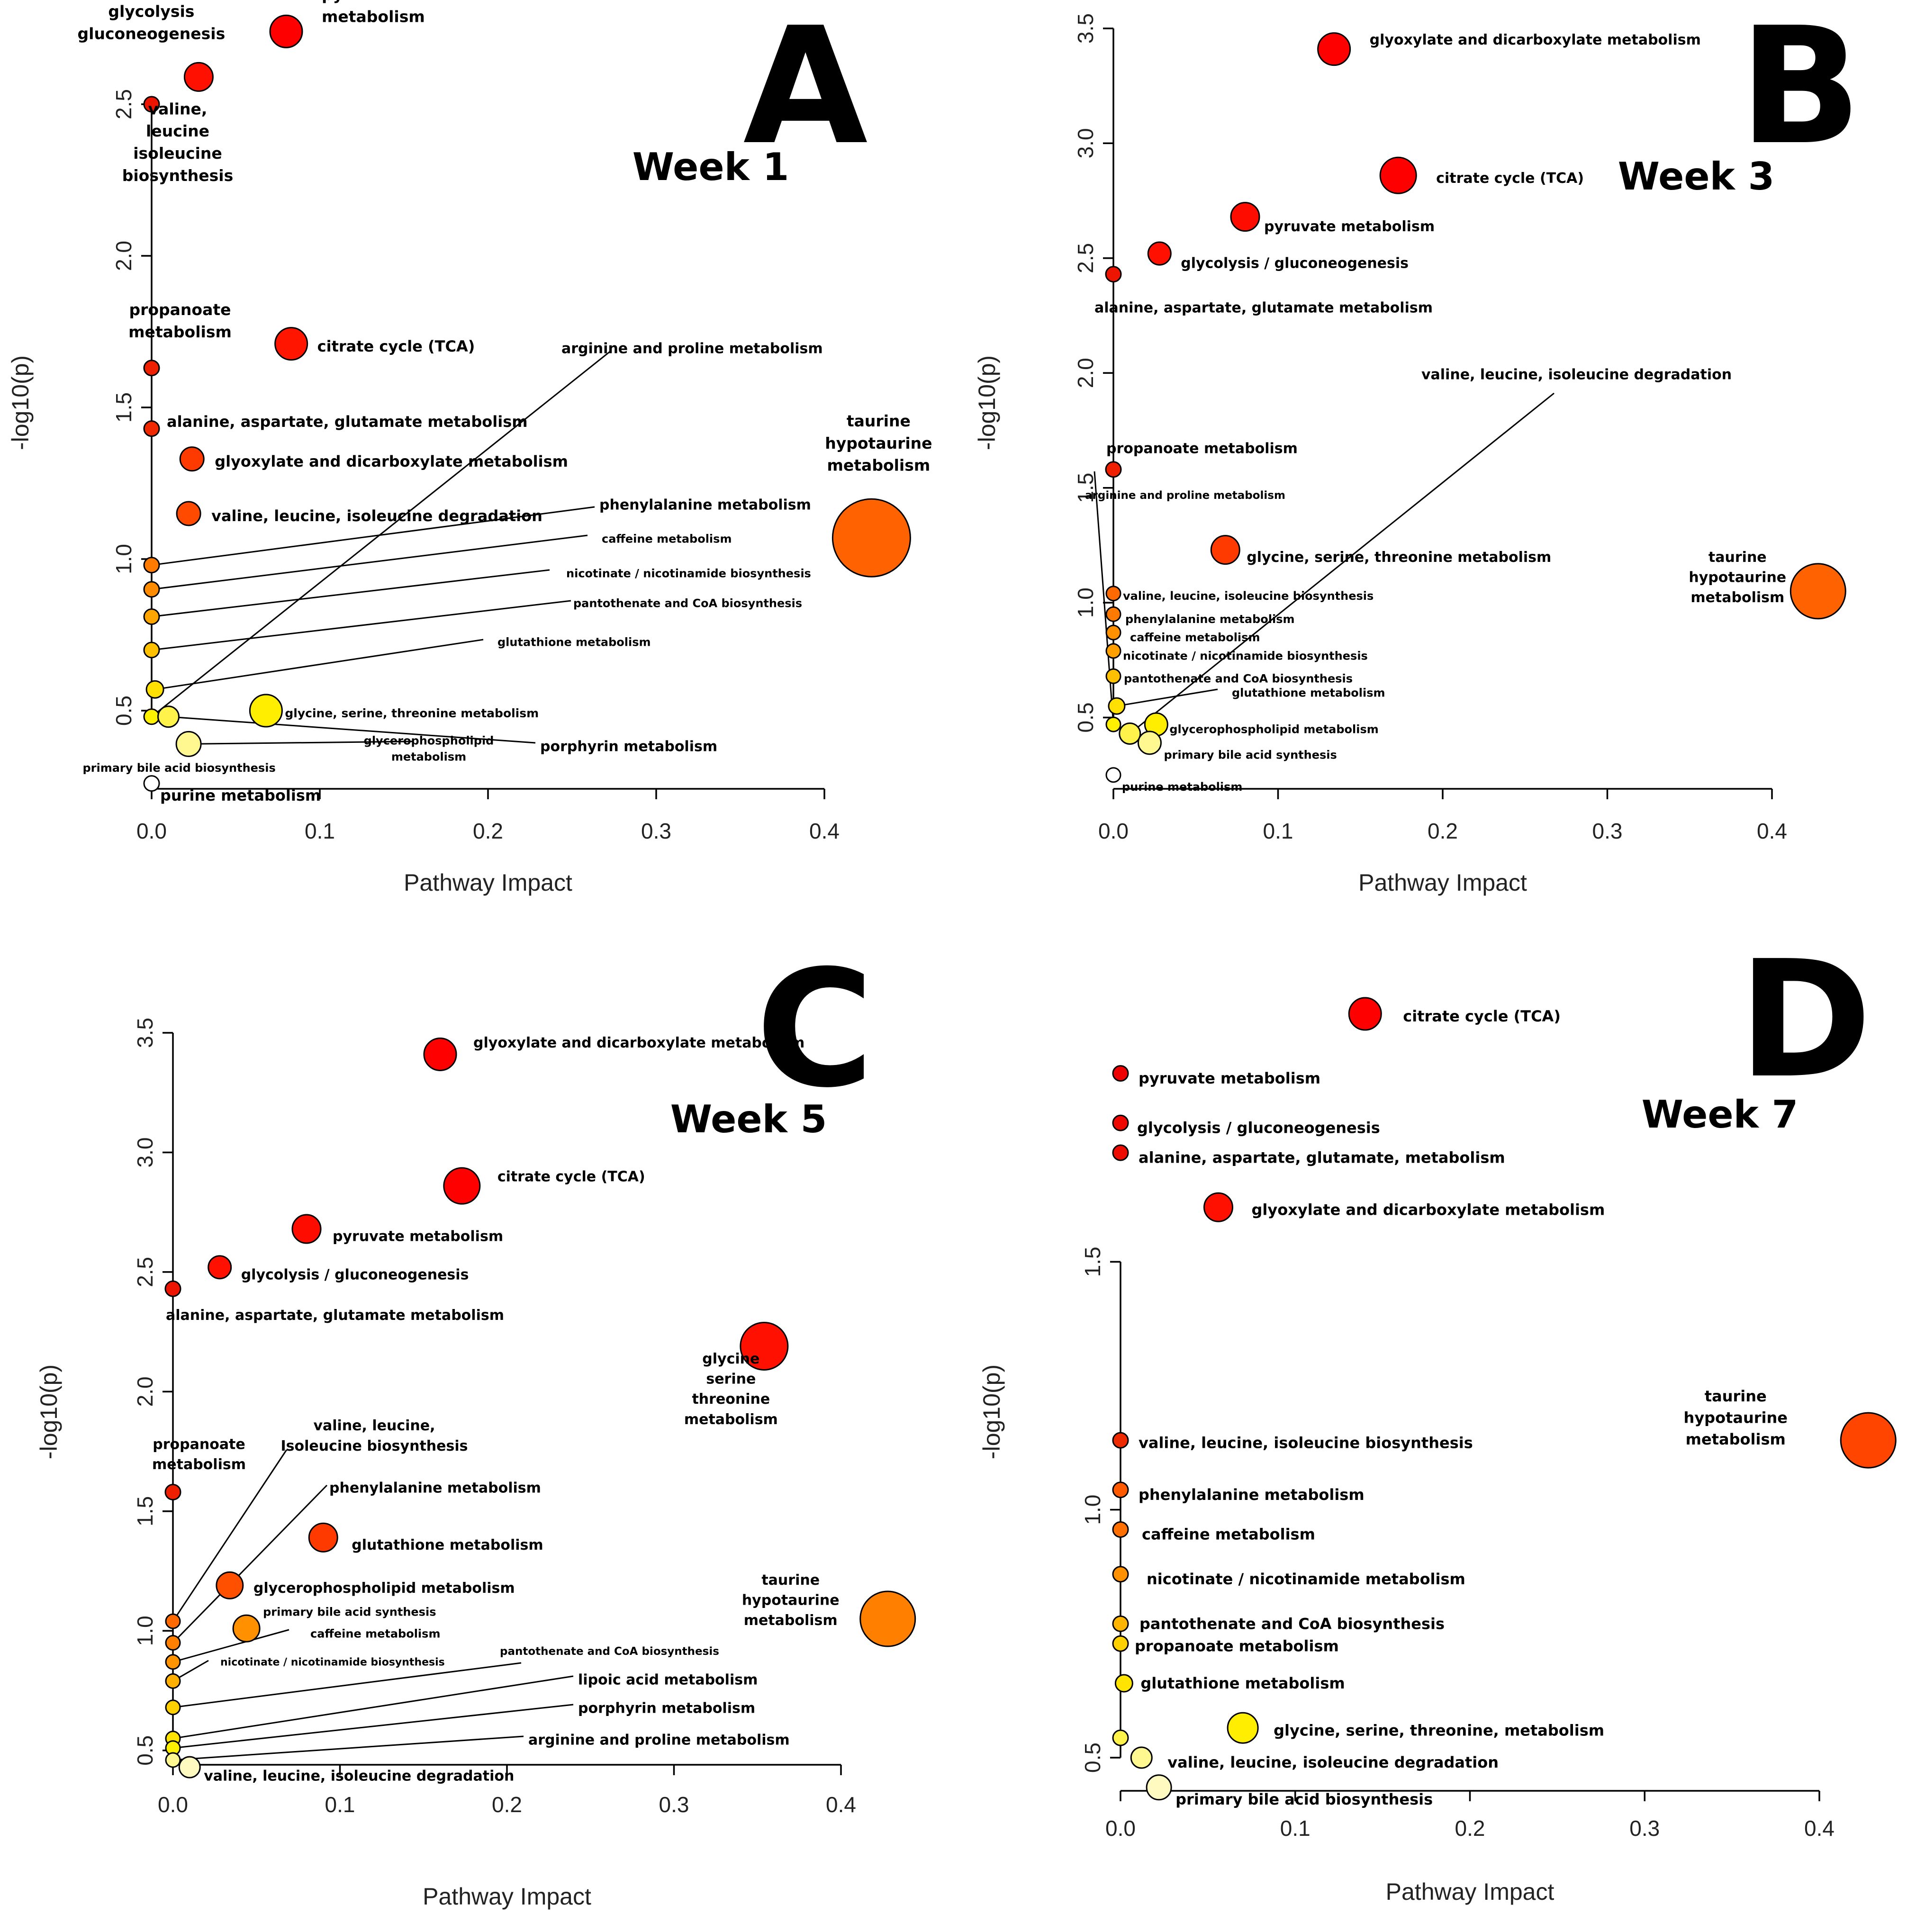  Describe the element at coordinates (178, 108) in the screenshot. I see `data-label: valine,` at that location.